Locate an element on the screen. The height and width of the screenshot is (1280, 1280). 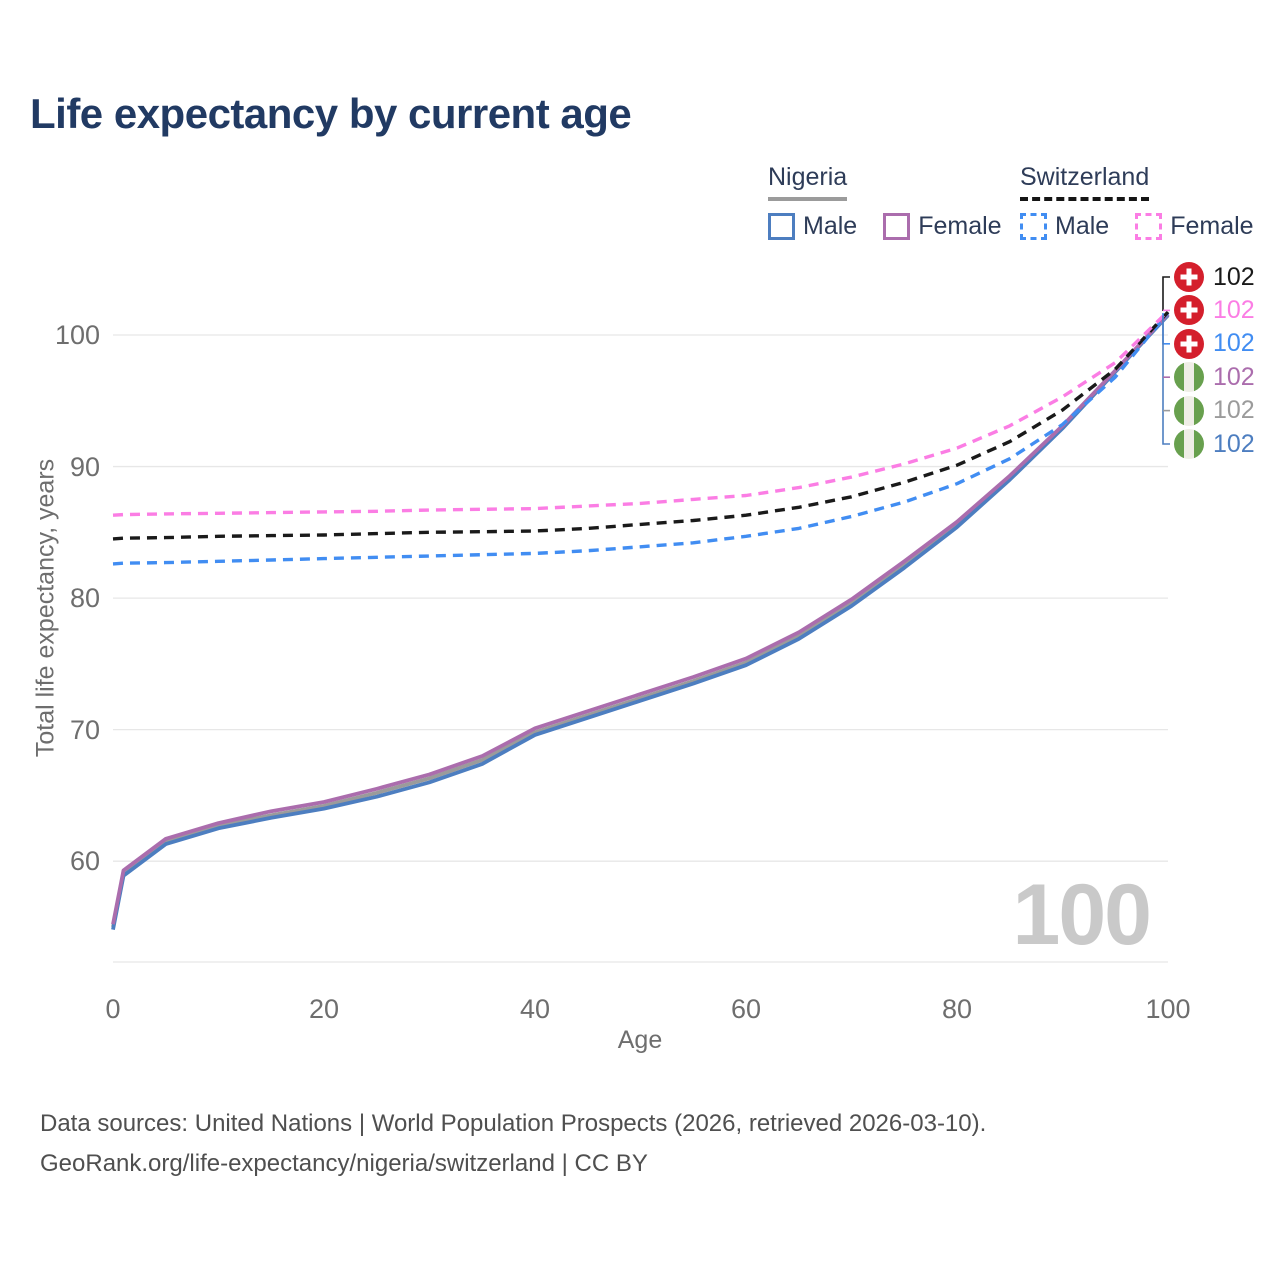
y-tick-label: 100 is located at coordinates (77, 335).